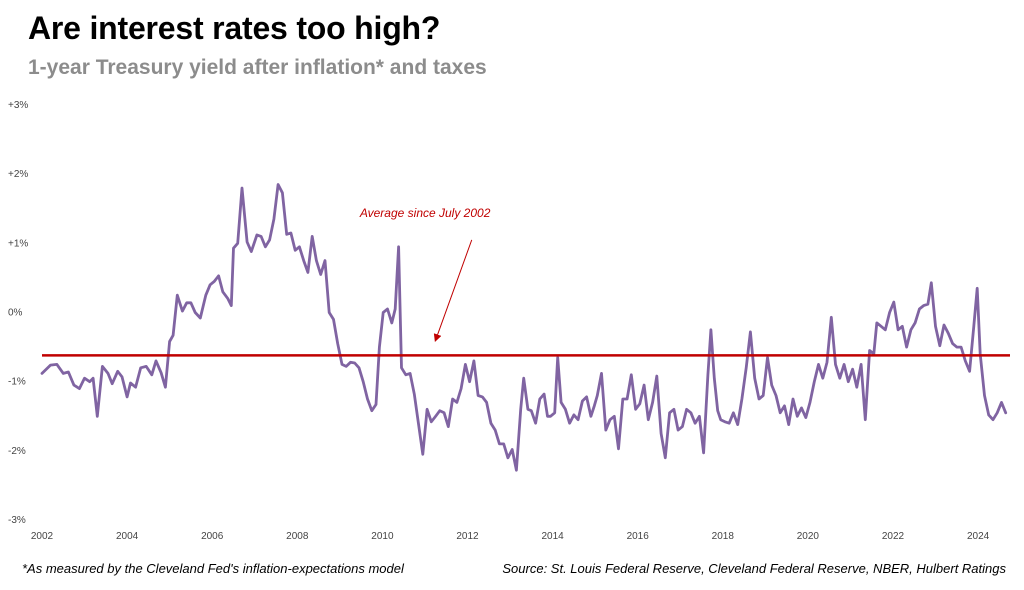  I want to click on x-tick-label: 2008, so click(297, 536).